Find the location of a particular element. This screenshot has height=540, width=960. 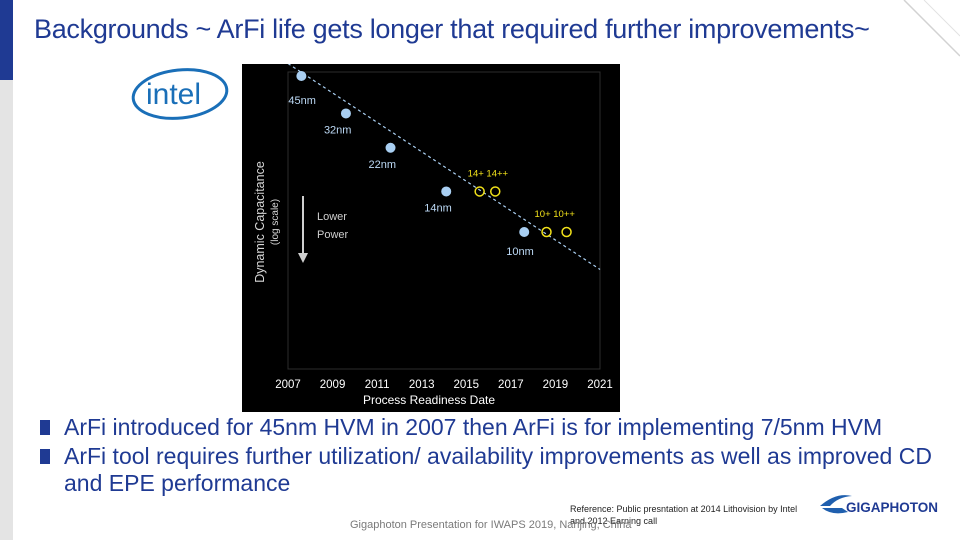

intel-logo-text: intel is located at coordinates (173, 94).